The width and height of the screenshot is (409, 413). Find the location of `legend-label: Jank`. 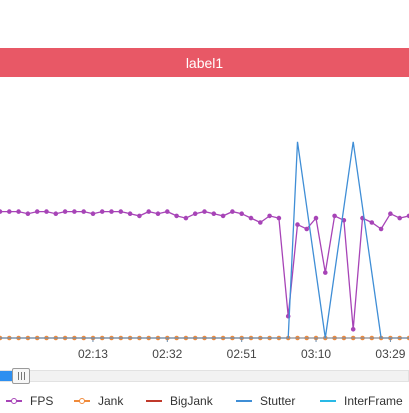

legend-label: Jank is located at coordinates (111, 401).